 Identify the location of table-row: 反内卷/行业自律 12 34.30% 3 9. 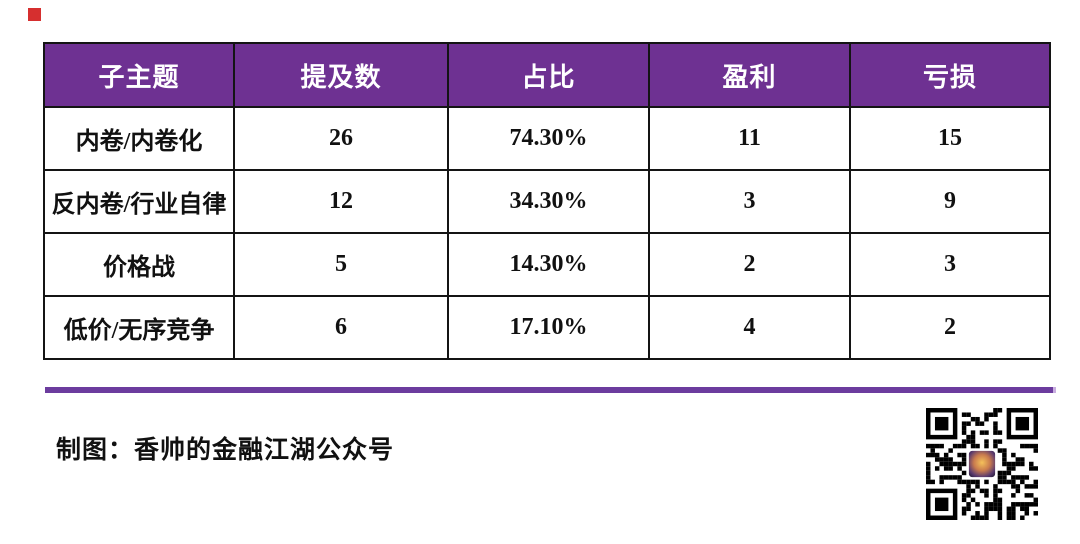
(547, 201).